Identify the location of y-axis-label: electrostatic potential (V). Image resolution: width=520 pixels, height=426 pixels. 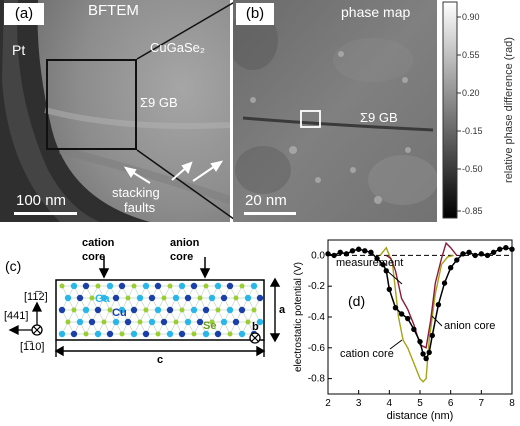
(298, 317).